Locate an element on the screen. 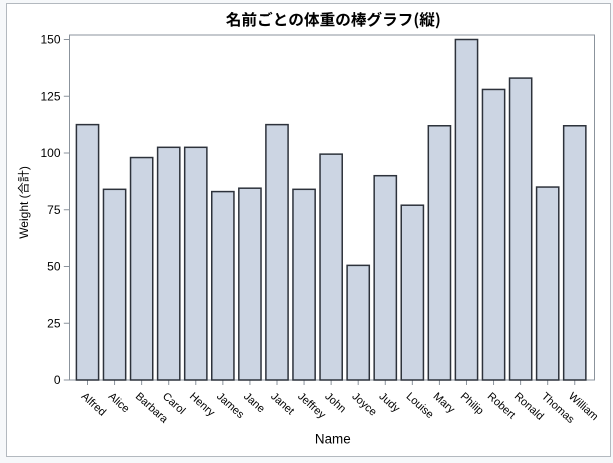 Image resolution: width=613 pixels, height=463 pixels. svg-text: 25 is located at coordinates (54, 323).